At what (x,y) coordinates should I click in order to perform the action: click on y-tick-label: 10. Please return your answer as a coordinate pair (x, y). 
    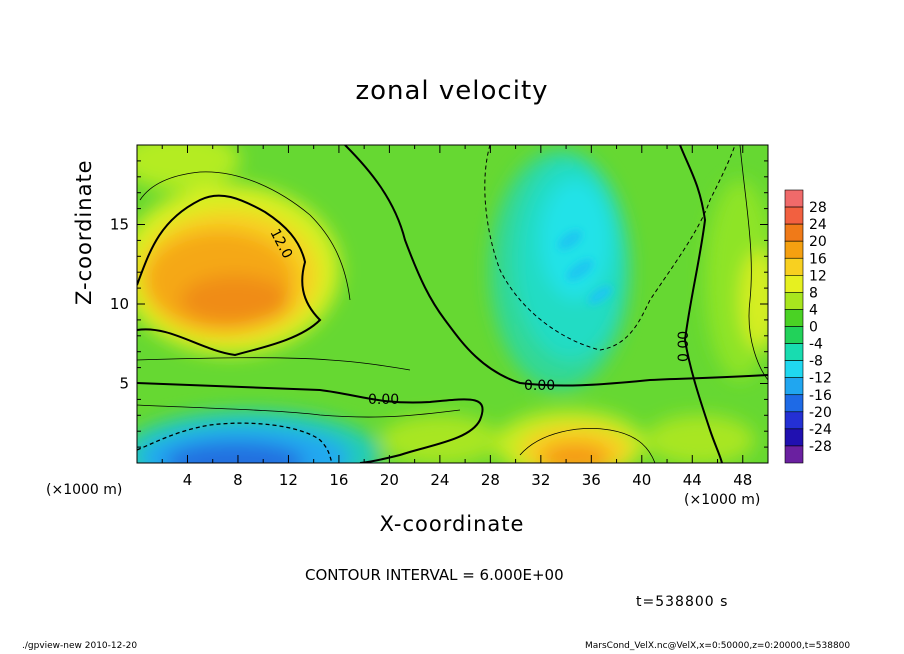
    Looking at the image, I should click on (119, 304).